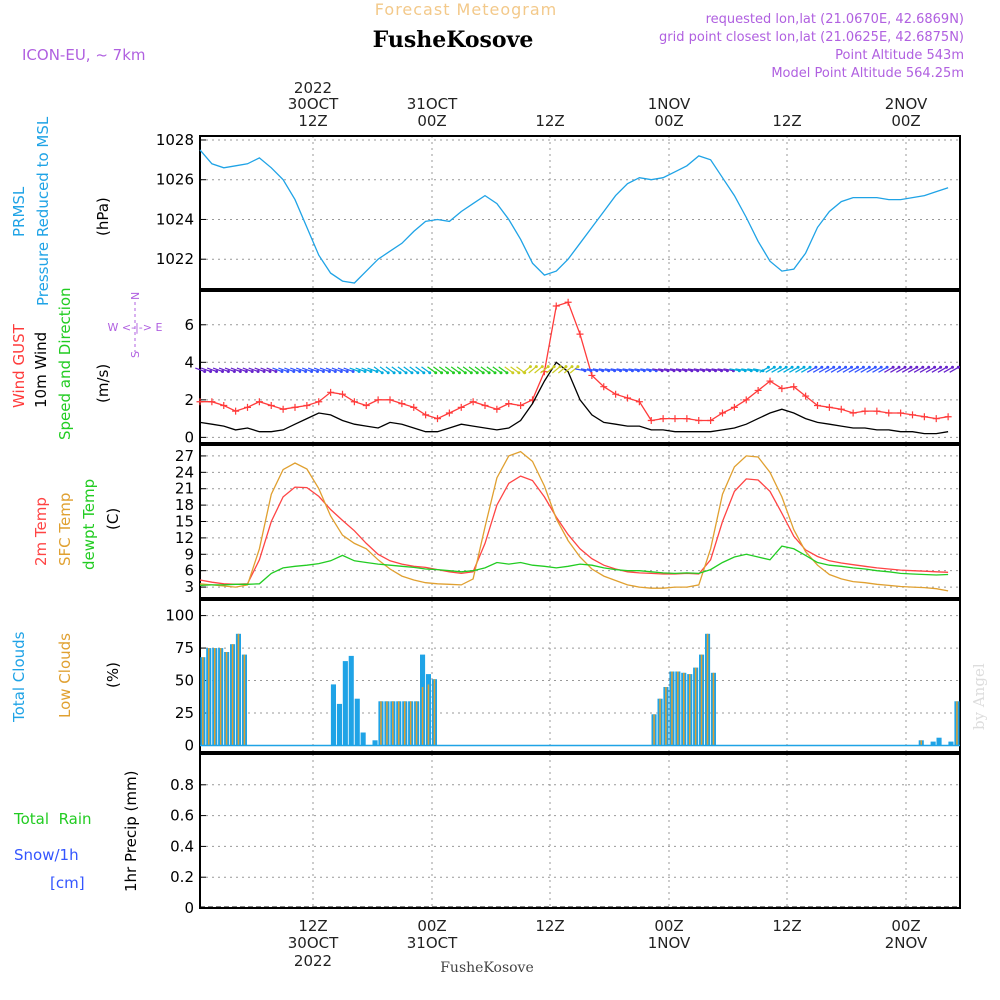 The width and height of the screenshot is (1000, 1000). I want to click on ytick-2-0: 3, so click(189, 587).